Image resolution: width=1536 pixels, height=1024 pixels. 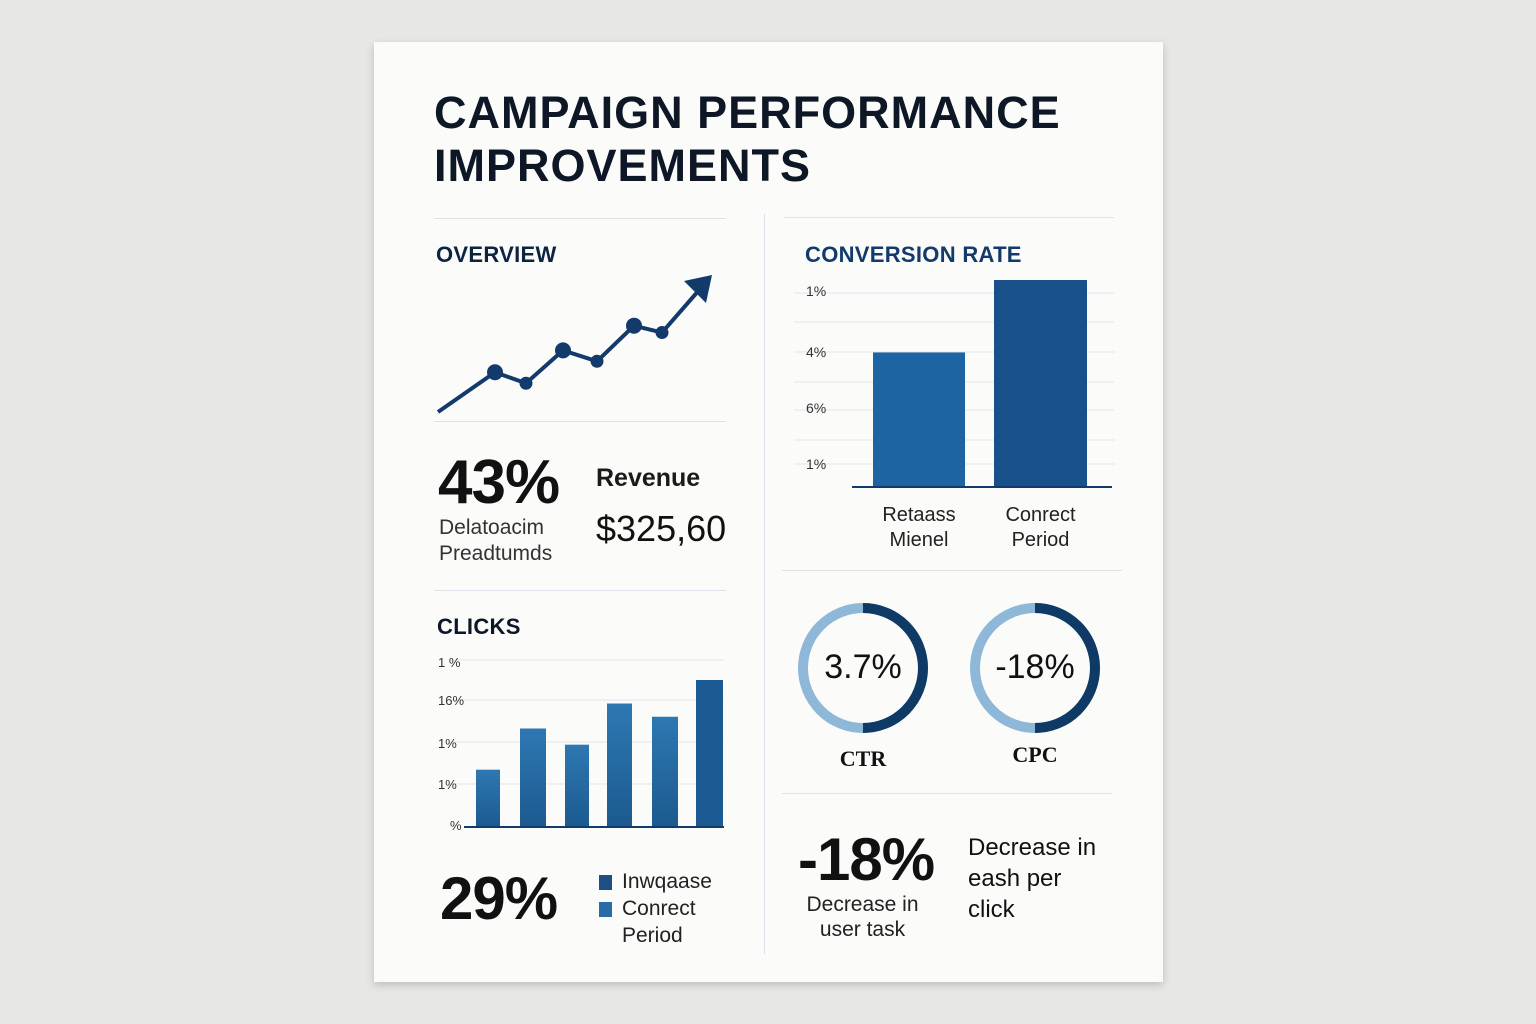 I want to click on clicks-stat-value: 29%, so click(x=499, y=898).